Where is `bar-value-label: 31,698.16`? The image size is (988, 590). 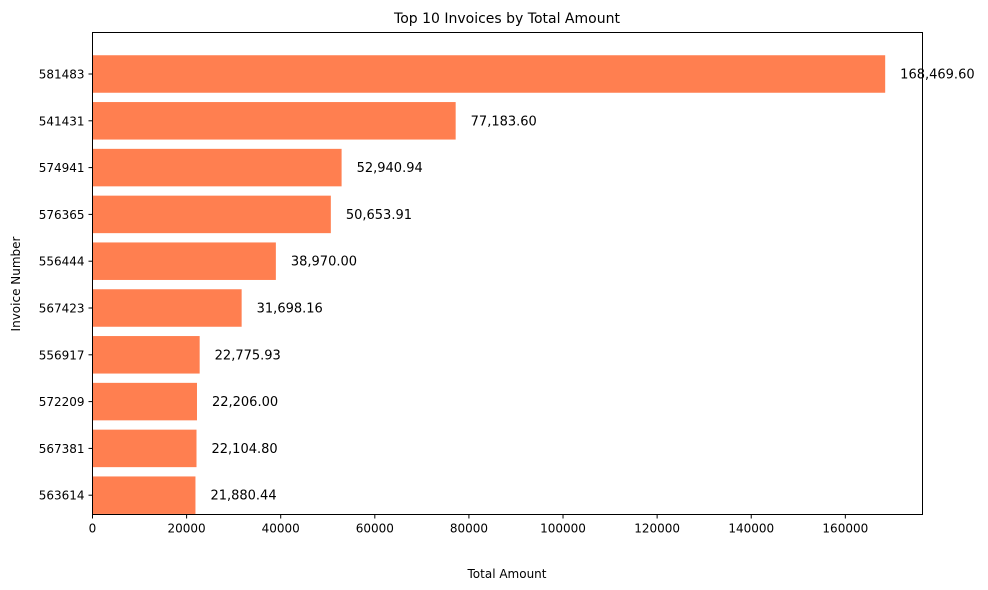 bar-value-label: 31,698.16 is located at coordinates (290, 309).